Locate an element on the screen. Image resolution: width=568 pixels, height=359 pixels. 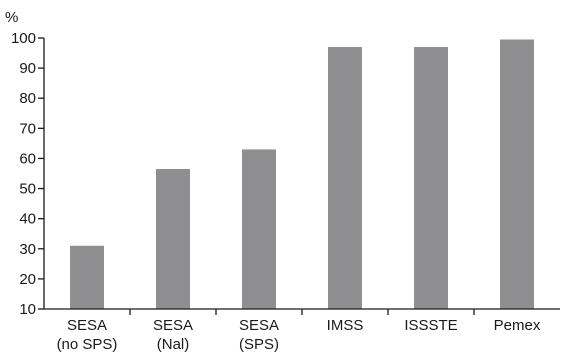
category-label: ISSSTE is located at coordinates (430, 325).